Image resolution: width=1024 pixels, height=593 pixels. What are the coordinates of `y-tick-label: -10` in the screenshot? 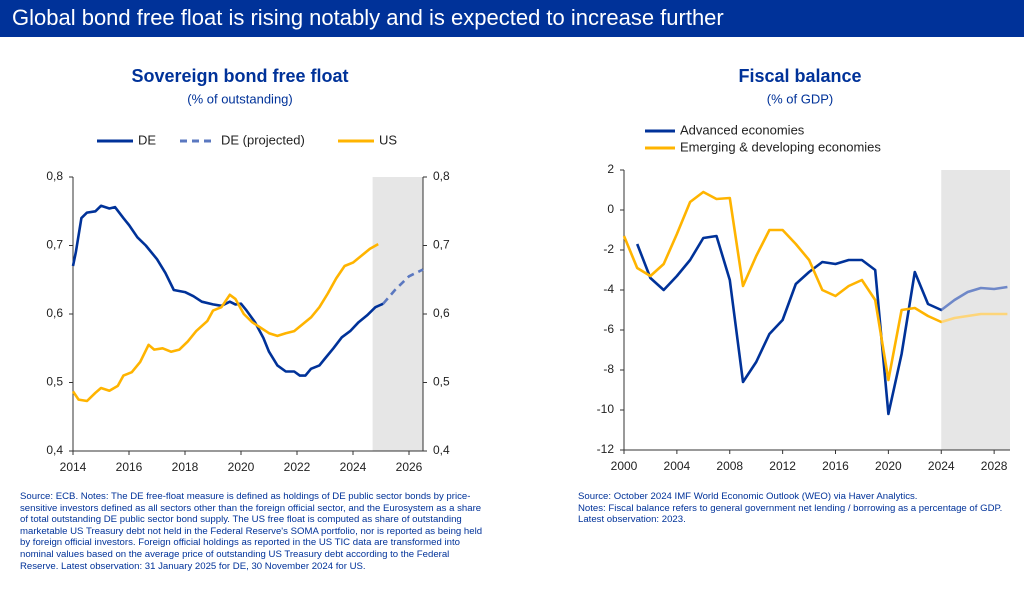 It's located at (606, 409).